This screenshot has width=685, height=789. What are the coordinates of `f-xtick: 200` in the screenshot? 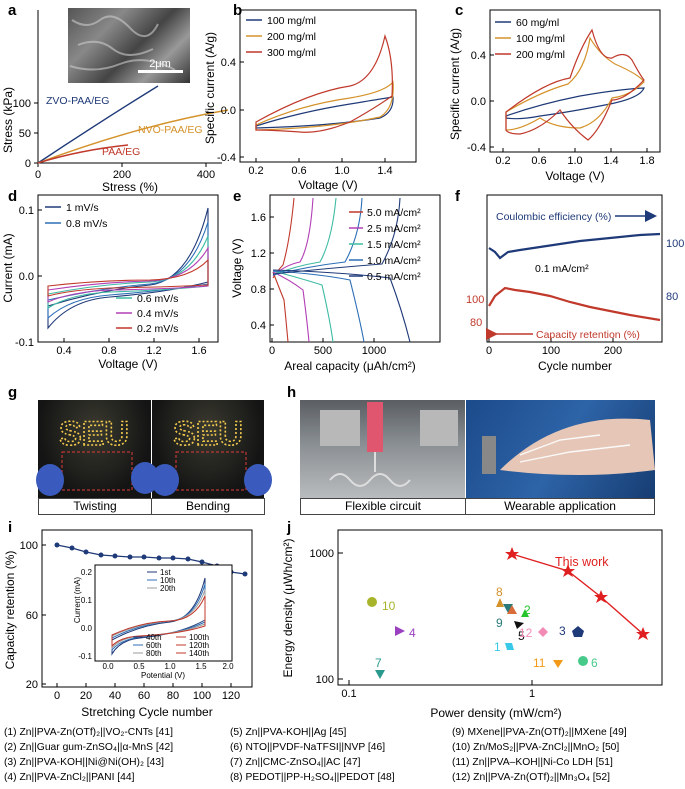 It's located at (613, 351).